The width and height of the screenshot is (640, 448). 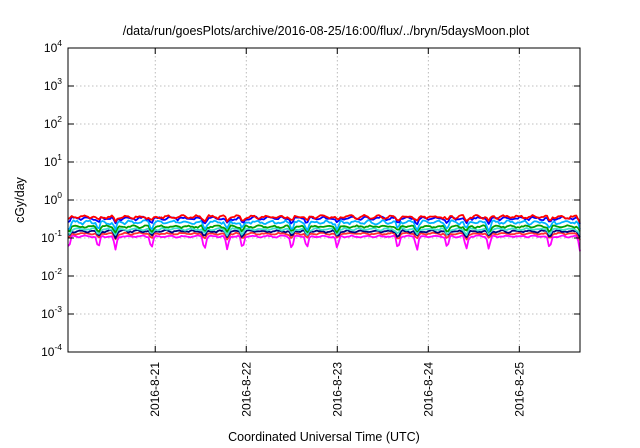 What do you see at coordinates (20, 199) in the screenshot?
I see `y-axis-label: cGy/day` at bounding box center [20, 199].